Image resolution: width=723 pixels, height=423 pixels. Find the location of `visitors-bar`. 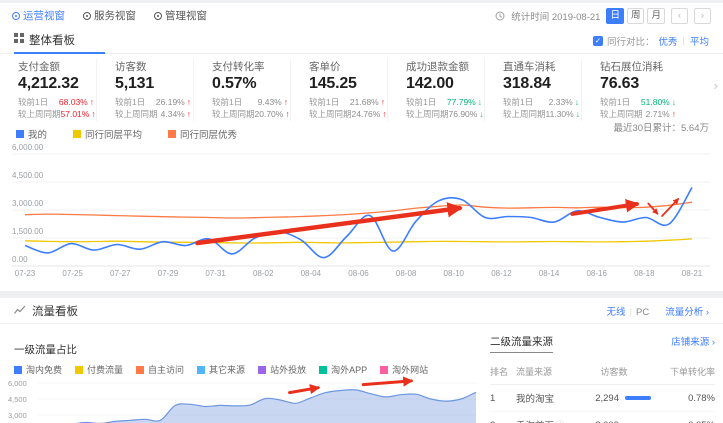

visitors-bar is located at coordinates (638, 398).